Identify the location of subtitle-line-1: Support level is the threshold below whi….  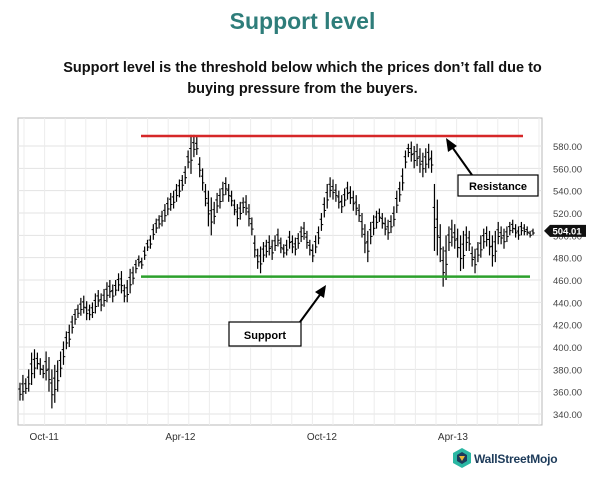
(302, 68).